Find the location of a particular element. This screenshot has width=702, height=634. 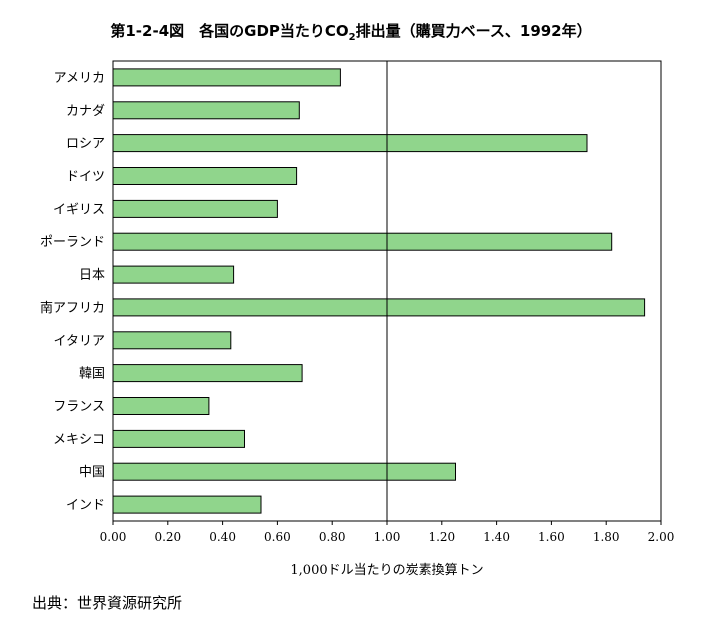

x-tick-label-7: 1.40 is located at coordinates (496, 537).